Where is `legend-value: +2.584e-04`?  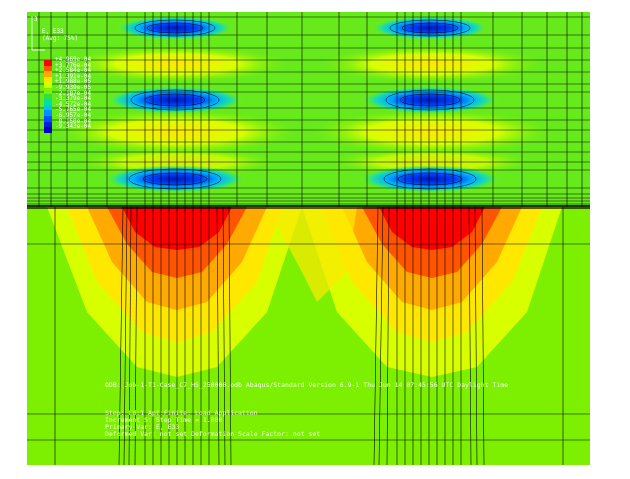
legend-value: +2.584e-04 is located at coordinates (73, 71).